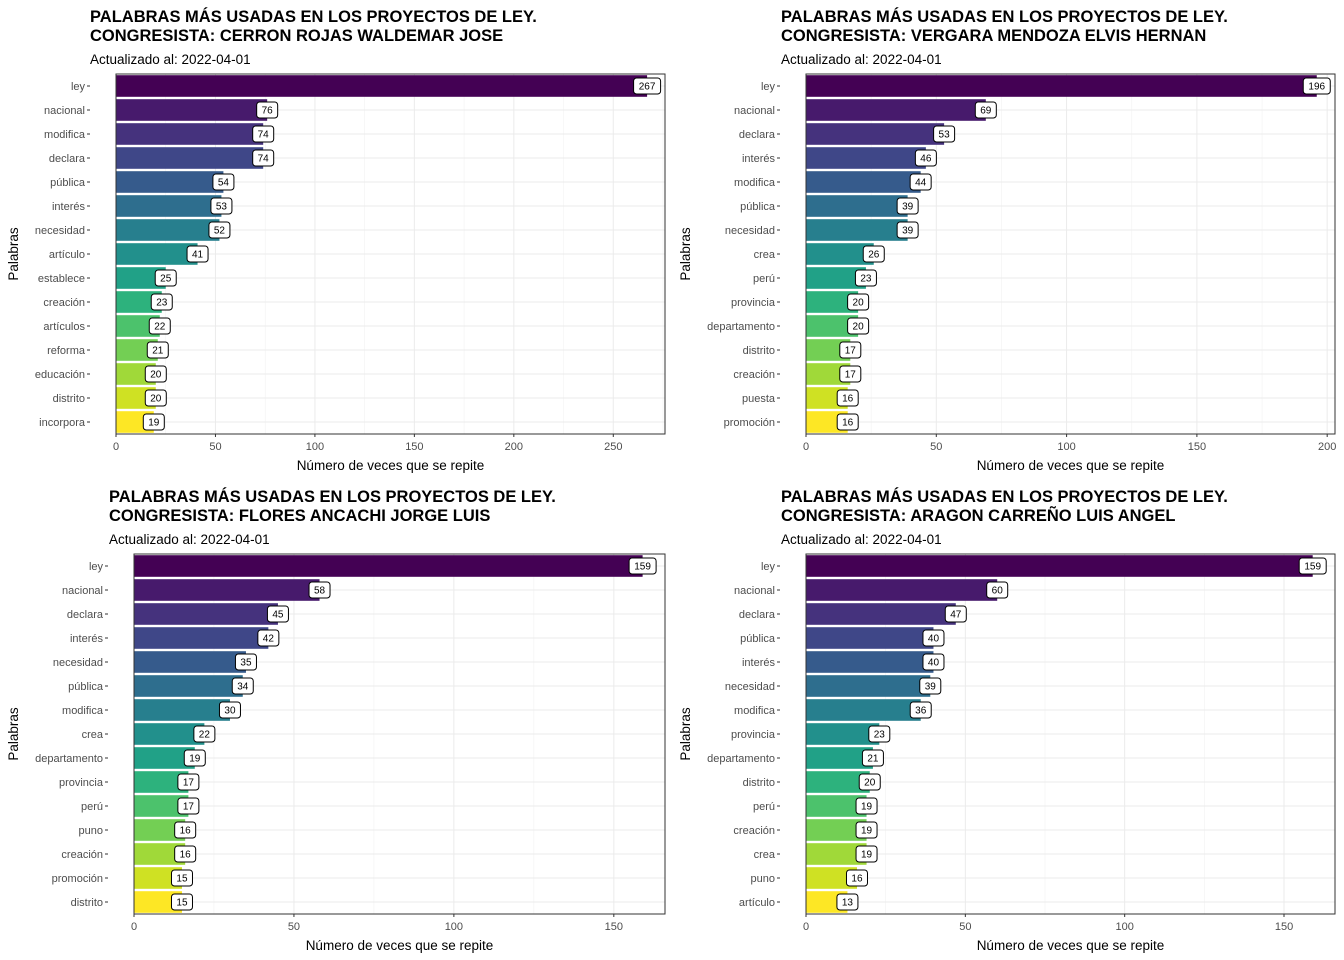 The image size is (1344, 960). Describe the element at coordinates (749, 423) in the screenshot. I see `y-tick-label: promoción` at that location.